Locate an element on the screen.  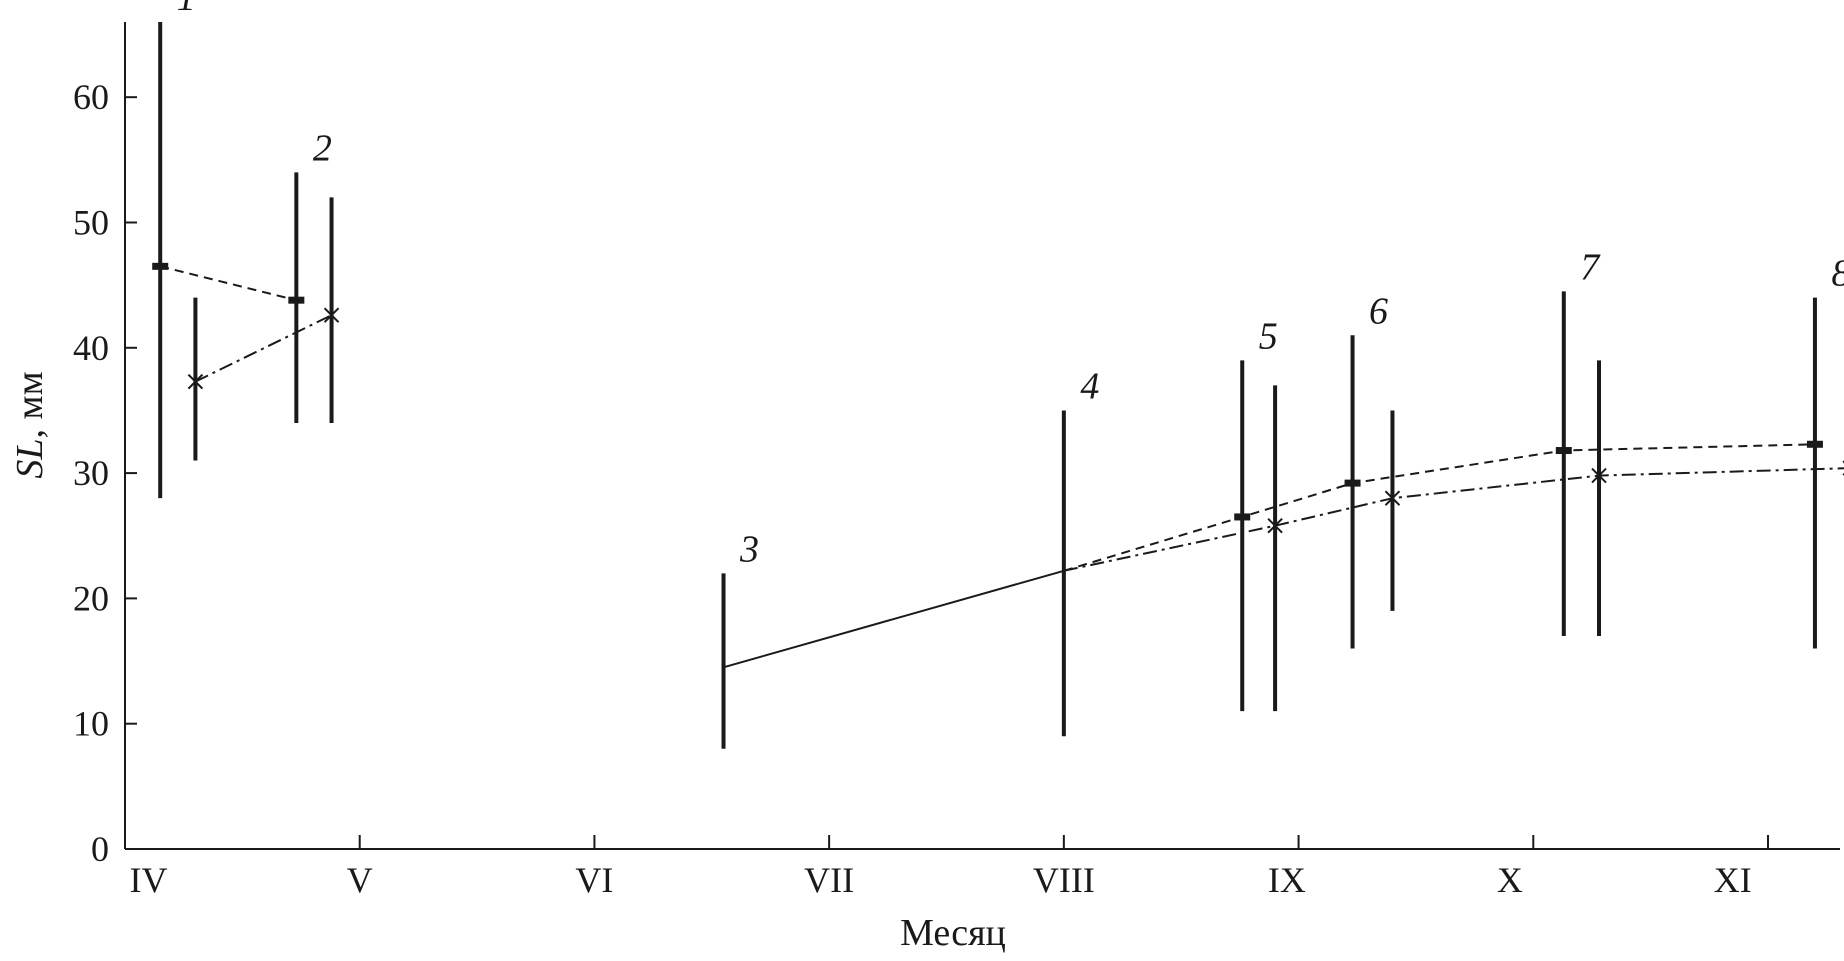
group-label: 8 is located at coordinates (1837, 274).